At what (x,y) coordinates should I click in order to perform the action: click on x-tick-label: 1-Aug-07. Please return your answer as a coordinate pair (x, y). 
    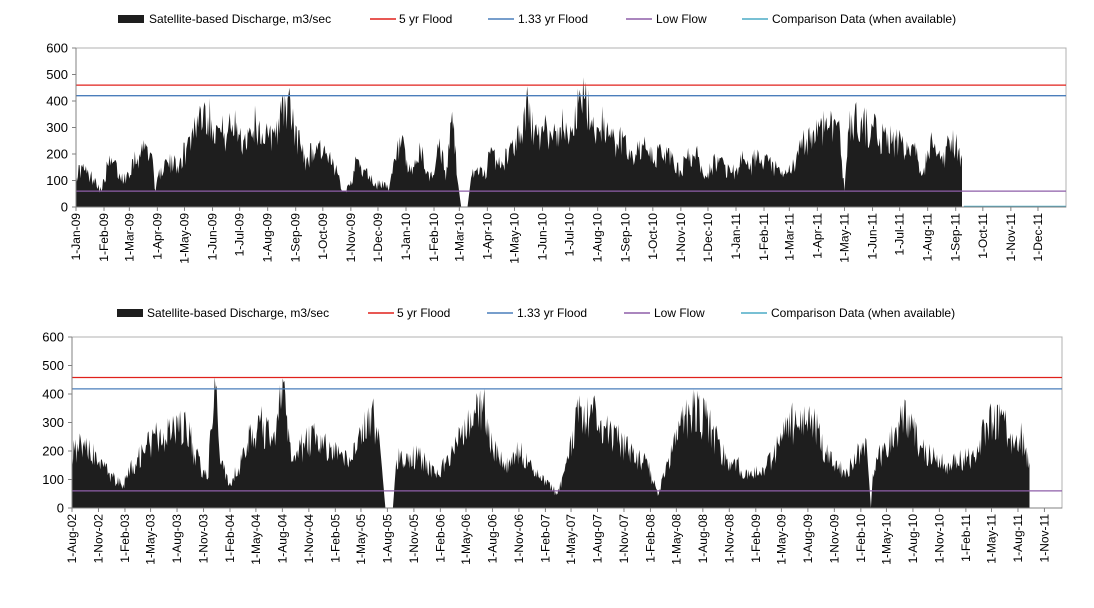
    Looking at the image, I should click on (598, 539).